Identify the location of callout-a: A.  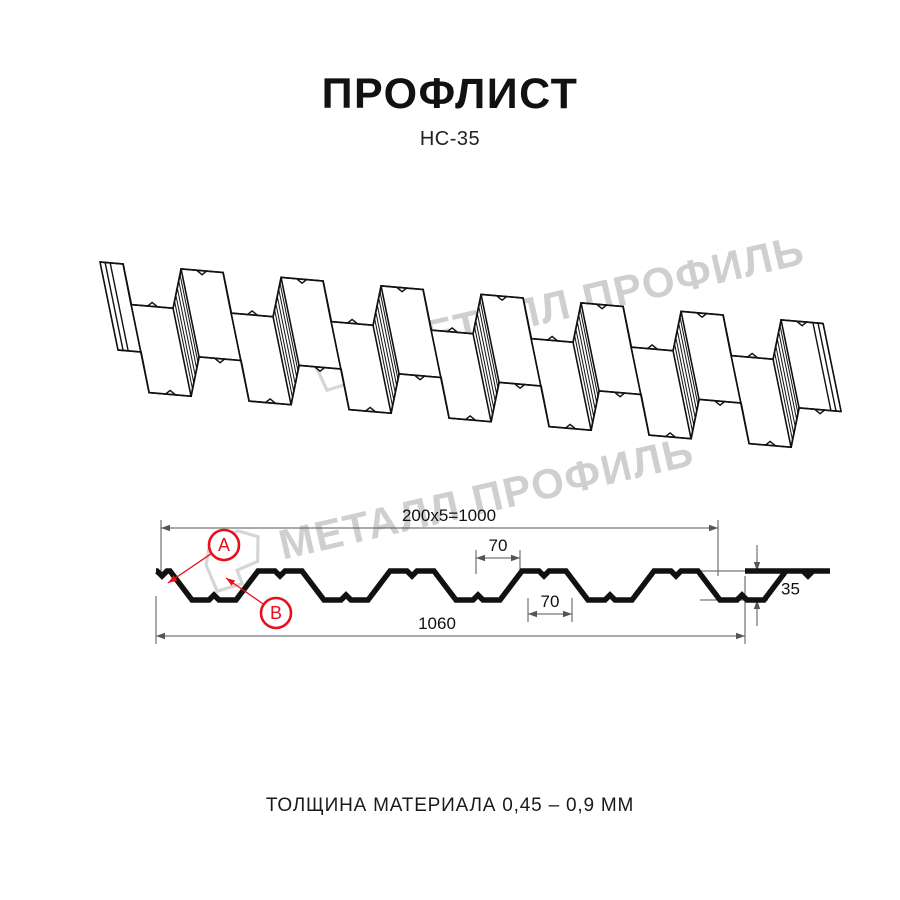
(204, 556).